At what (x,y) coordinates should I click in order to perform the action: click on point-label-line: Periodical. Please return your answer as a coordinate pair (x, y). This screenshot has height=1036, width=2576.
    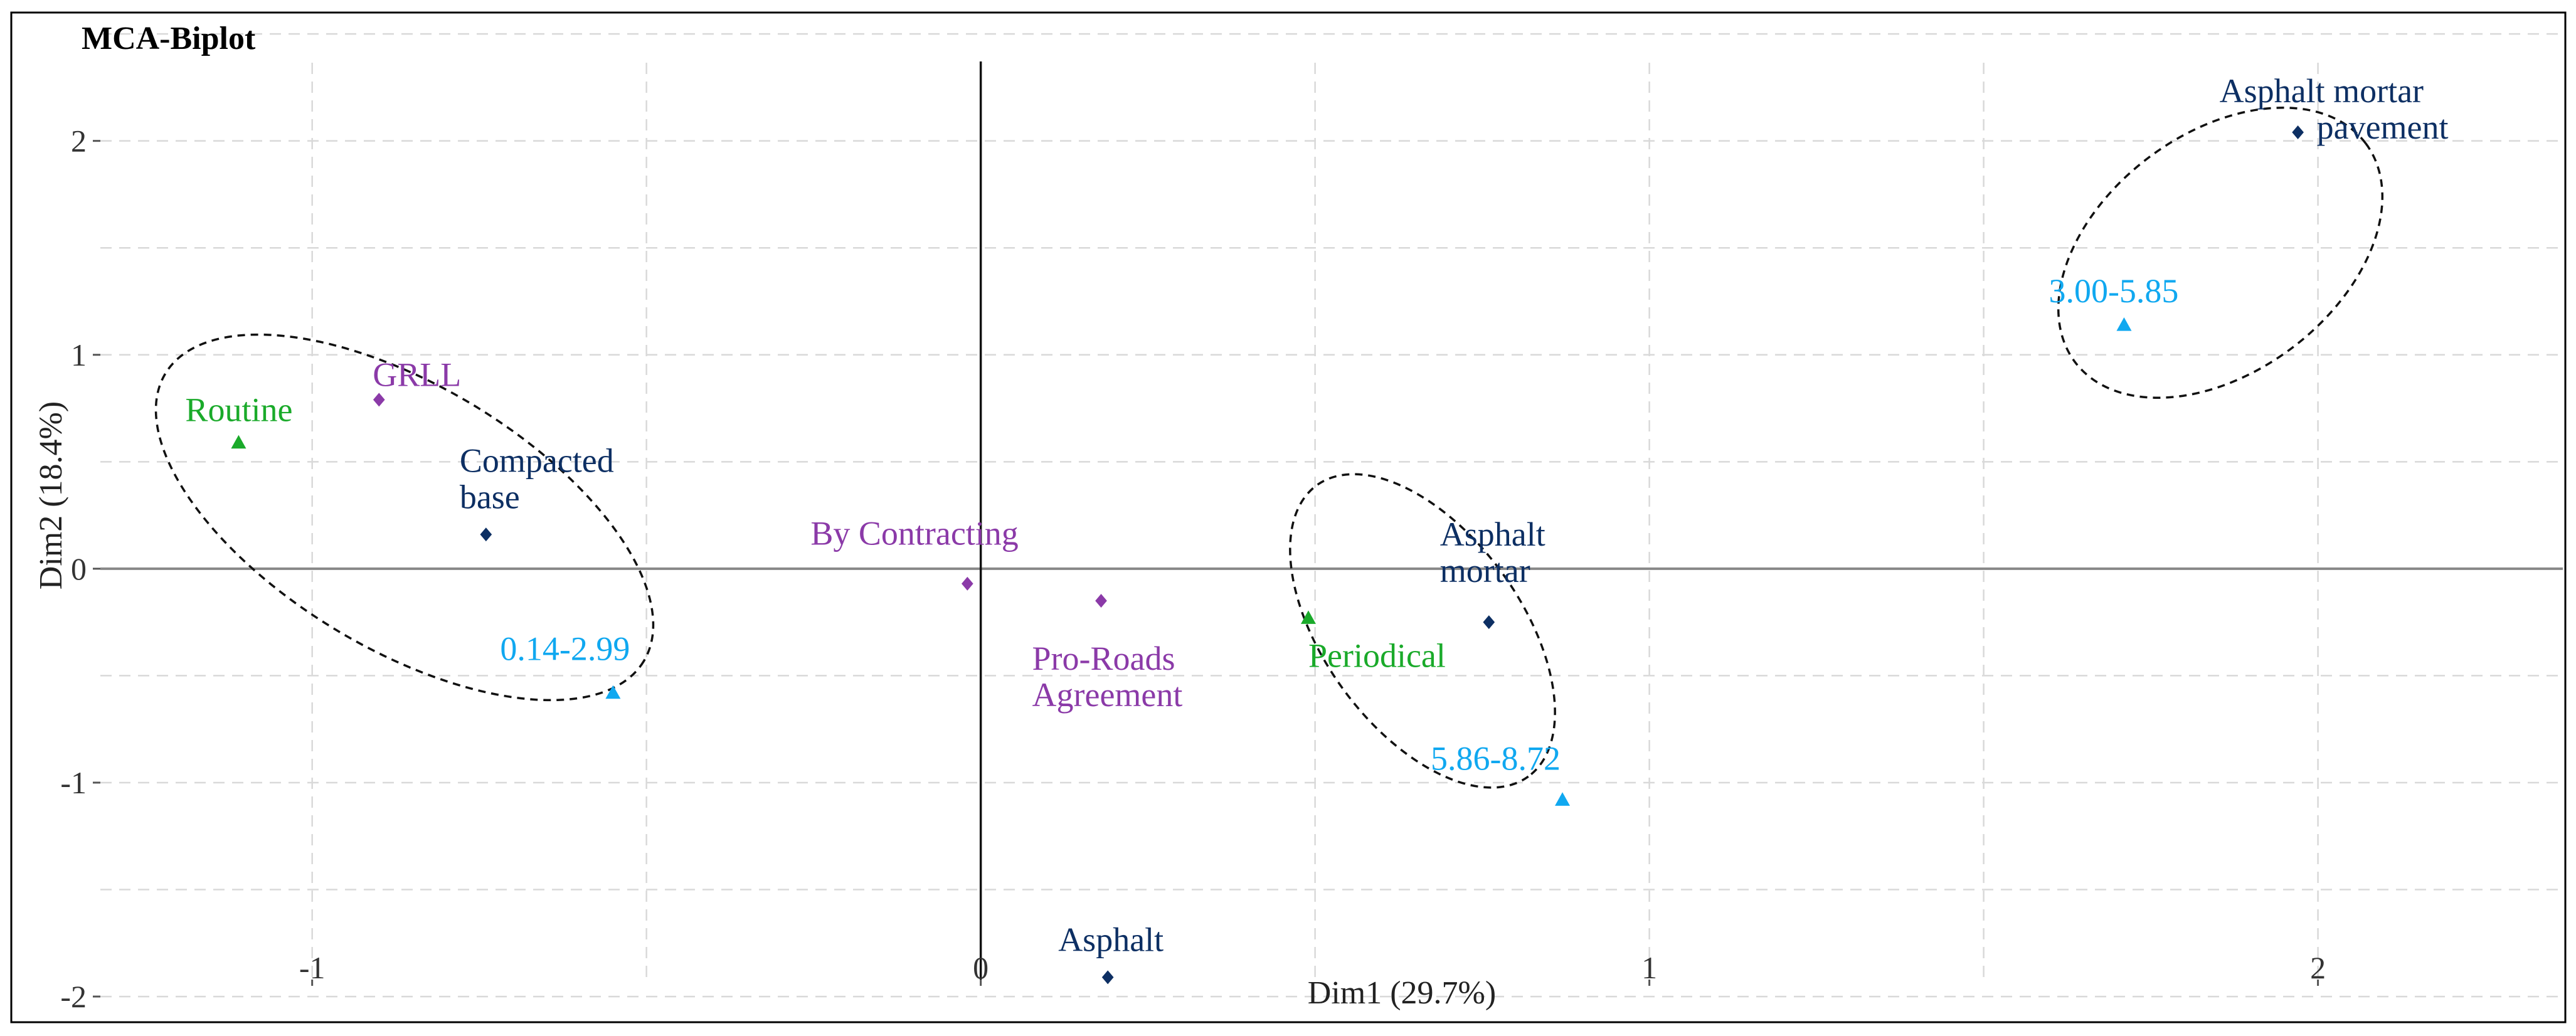
    Looking at the image, I should click on (1377, 655).